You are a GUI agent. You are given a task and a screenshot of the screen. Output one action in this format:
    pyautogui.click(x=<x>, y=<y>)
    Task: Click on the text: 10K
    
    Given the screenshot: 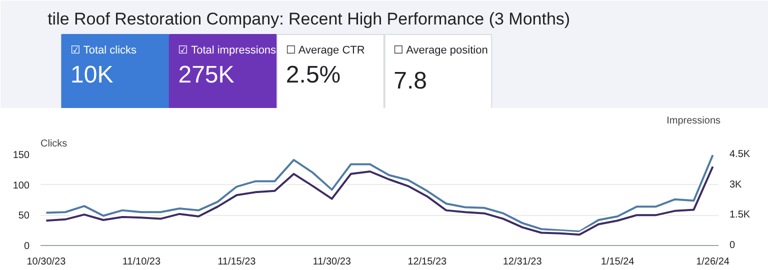 What is the action you would take?
    pyautogui.click(x=92, y=75)
    